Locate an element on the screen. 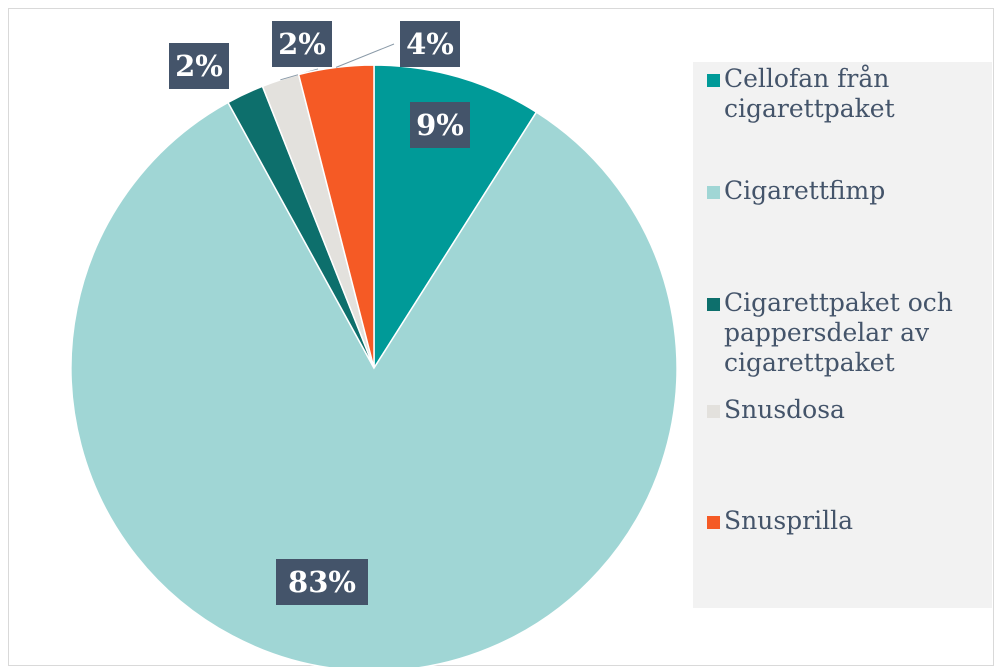 This screenshot has height=667, width=995. legend-swatch-cigarettfimp is located at coordinates (713, 192).